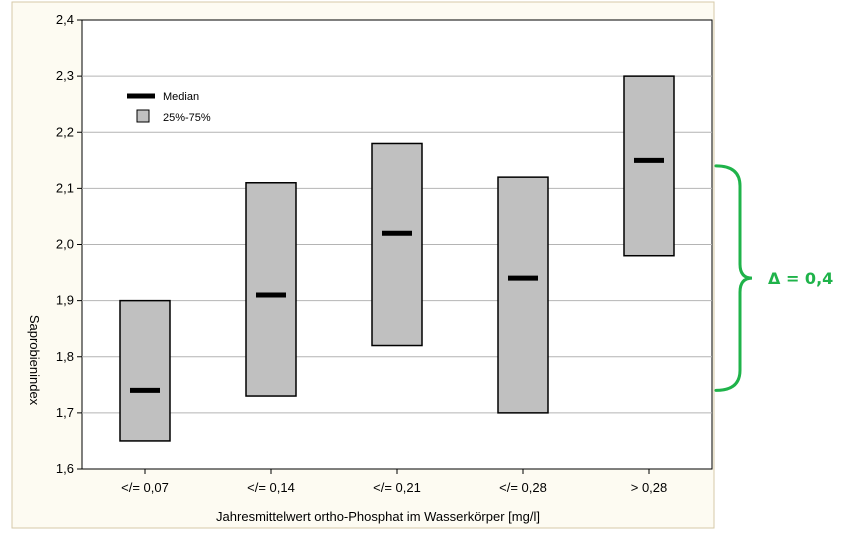 This screenshot has height=533, width=846. Describe the element at coordinates (733, 278) in the screenshot. I see `curly-brace` at that location.